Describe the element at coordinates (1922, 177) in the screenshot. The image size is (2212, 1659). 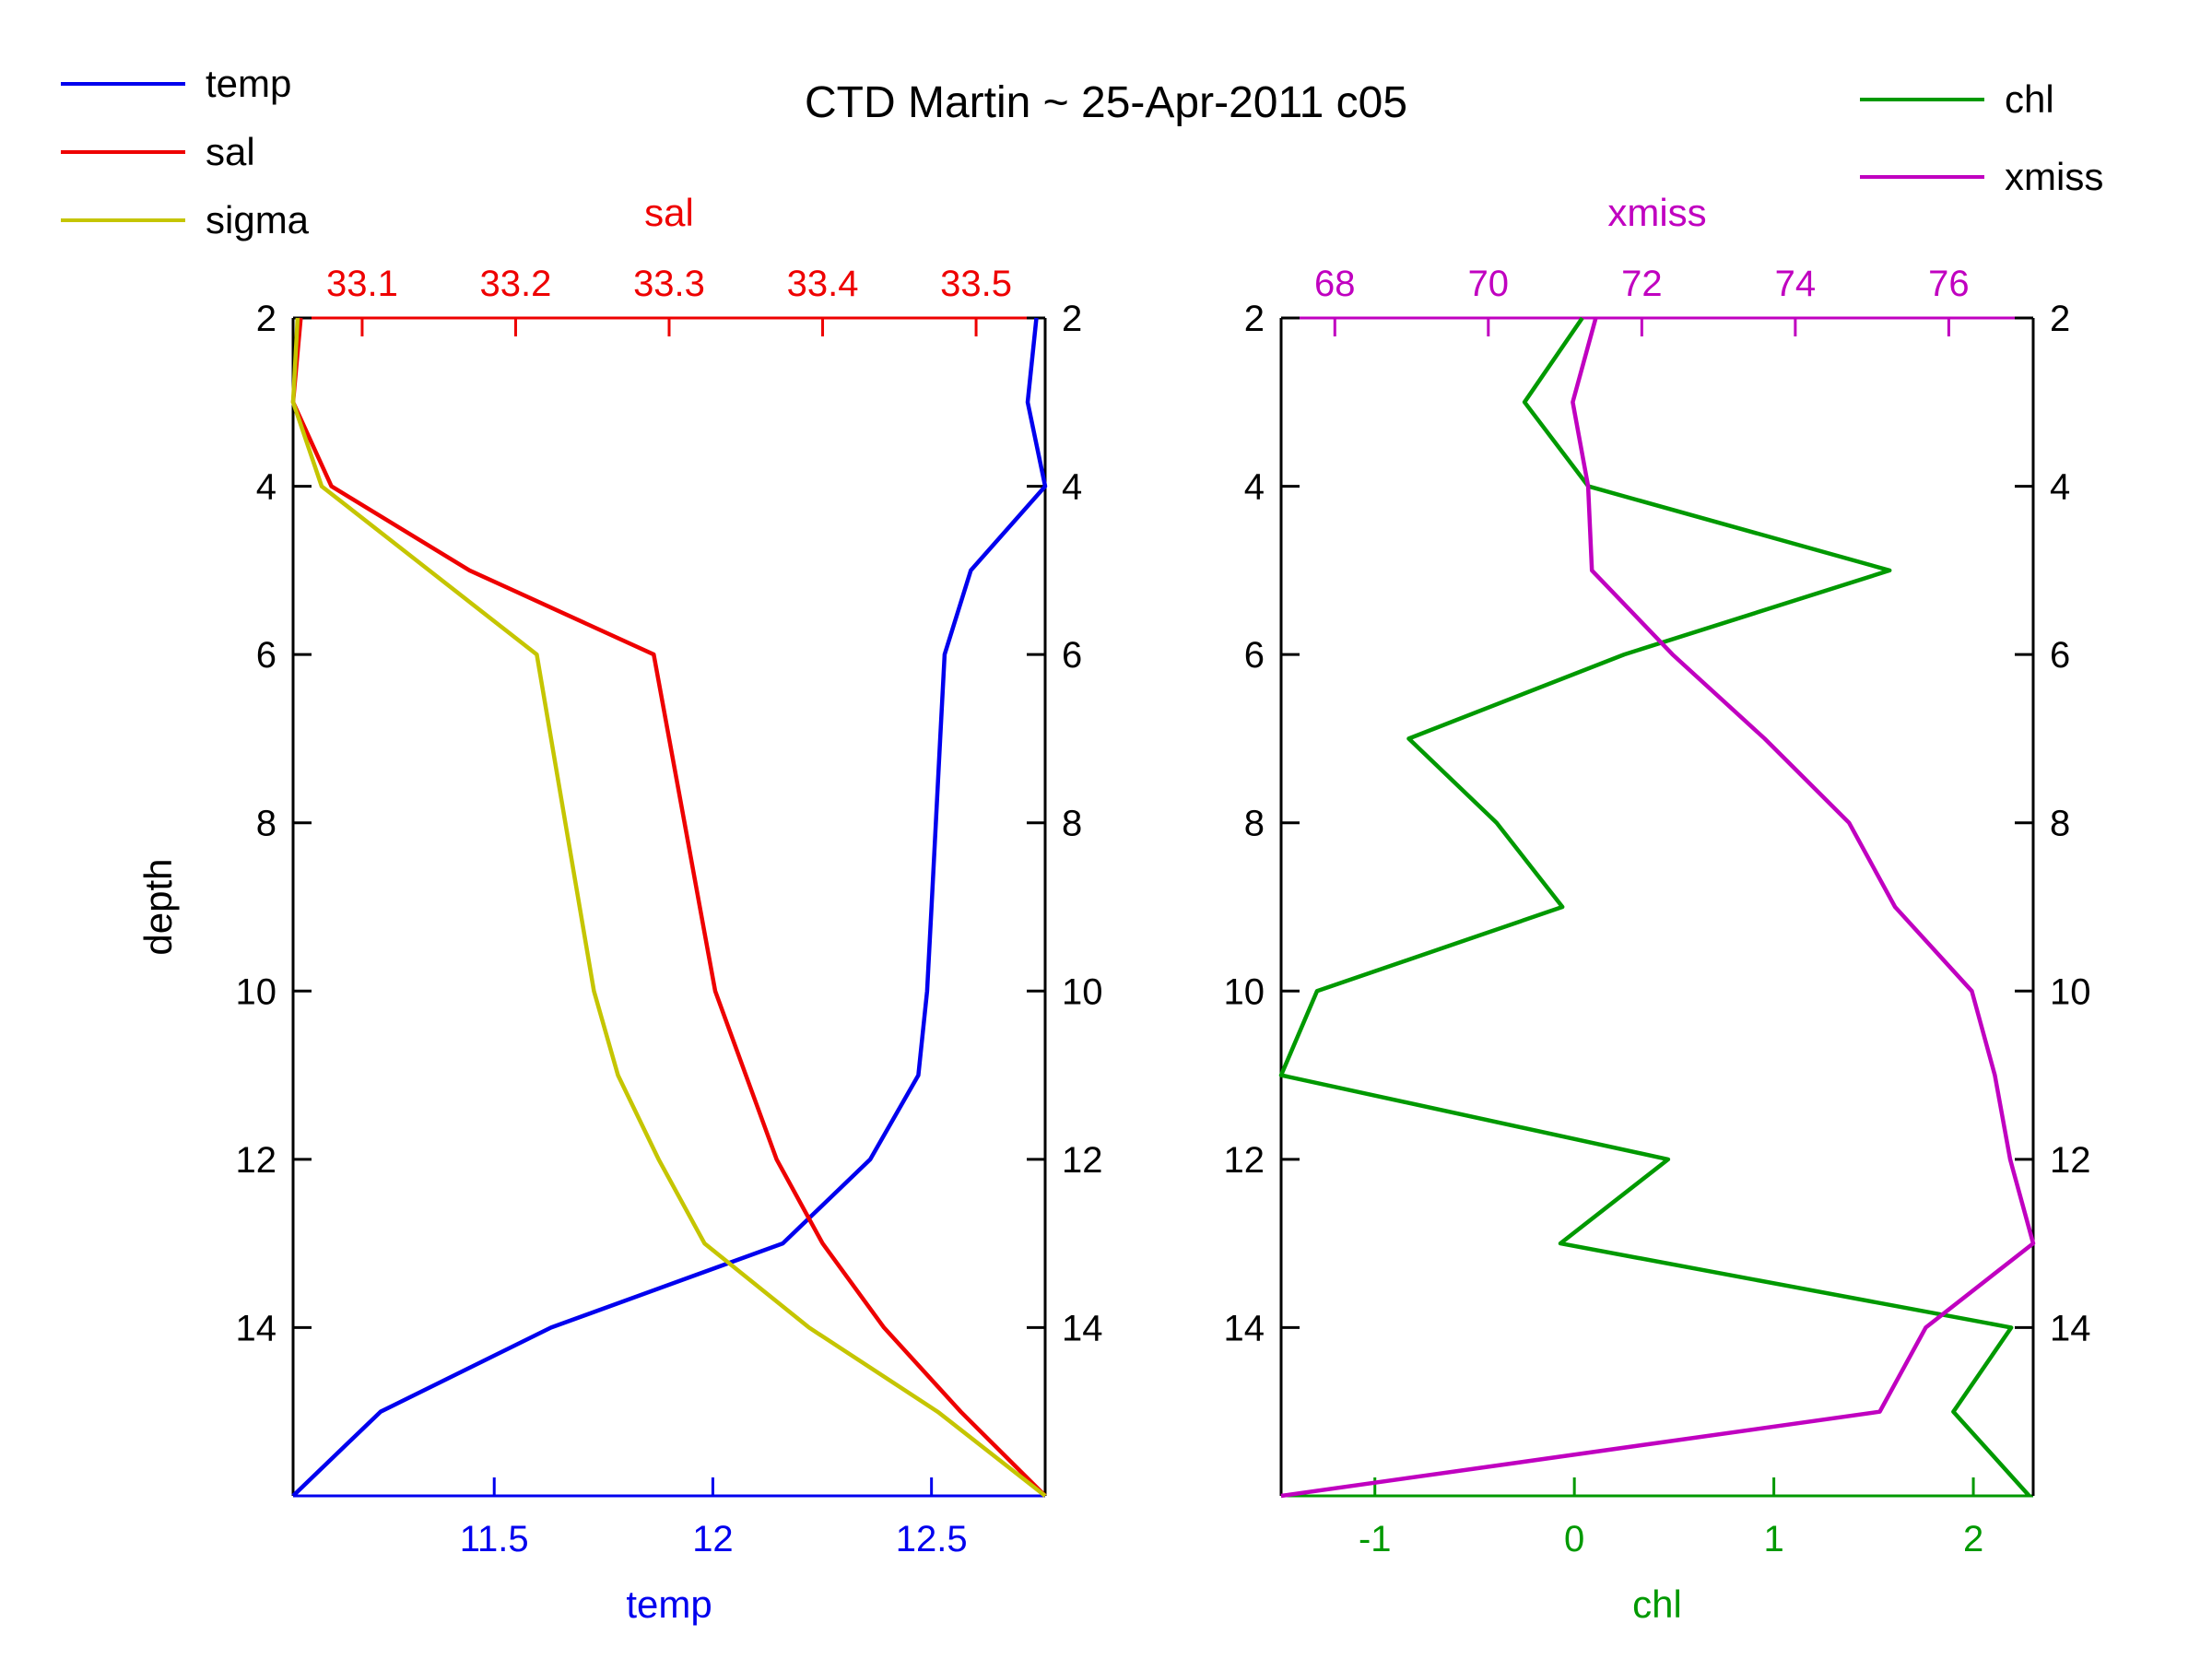
I see `xmiss-line-swatch` at that location.